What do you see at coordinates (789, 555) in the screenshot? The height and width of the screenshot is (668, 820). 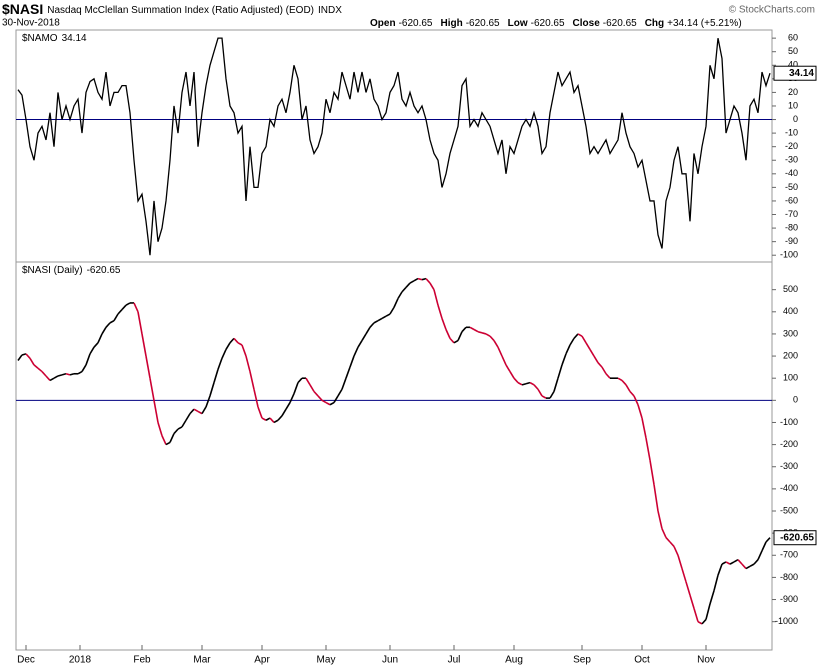 I see `y-tick-label: -700` at bounding box center [789, 555].